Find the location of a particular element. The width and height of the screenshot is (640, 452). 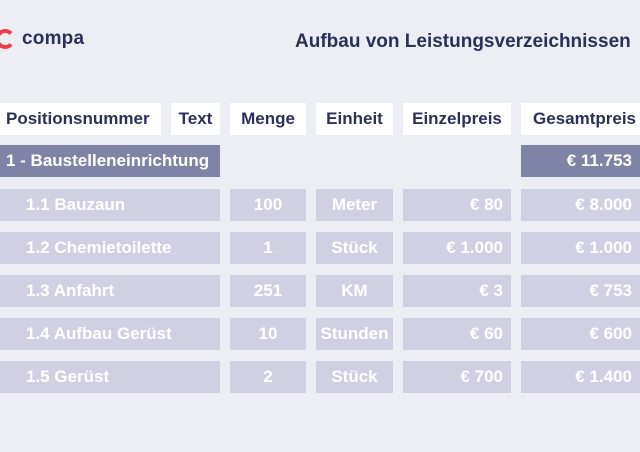

row-menge: 10 is located at coordinates (268, 334).